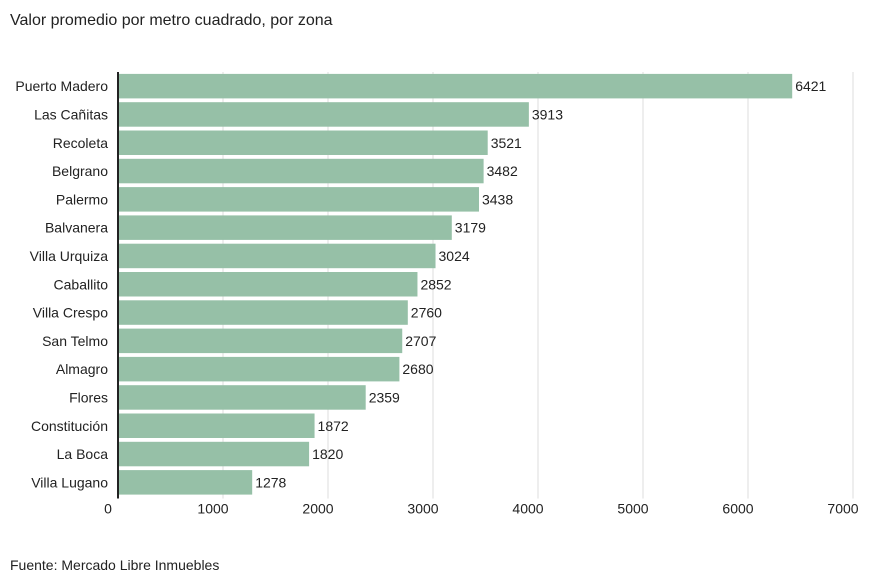 This screenshot has height=583, width=880. What do you see at coordinates (422, 509) in the screenshot?
I see `x-tick-label: 3000` at bounding box center [422, 509].